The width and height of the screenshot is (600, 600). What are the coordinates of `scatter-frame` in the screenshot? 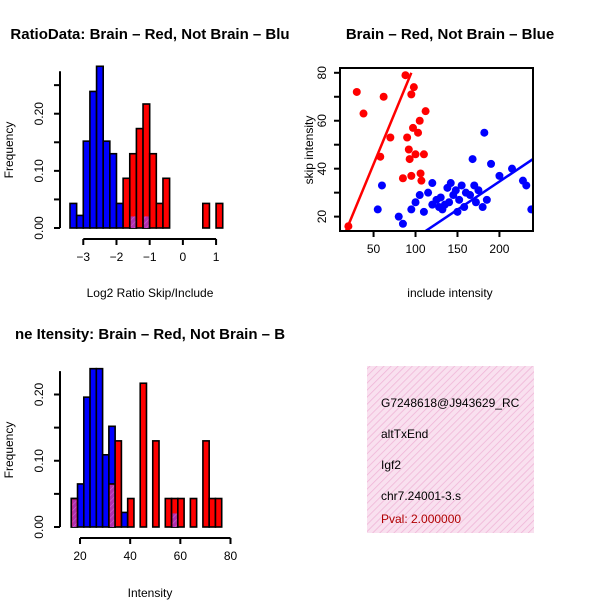 It's located at (436, 149).